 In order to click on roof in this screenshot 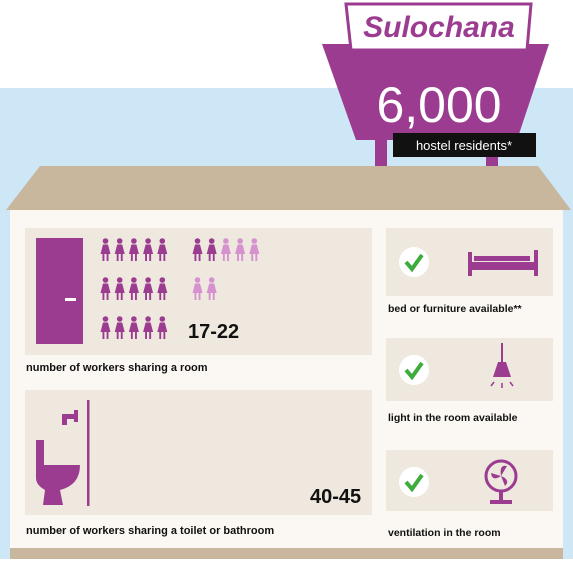, I will do `click(288, 188)`.